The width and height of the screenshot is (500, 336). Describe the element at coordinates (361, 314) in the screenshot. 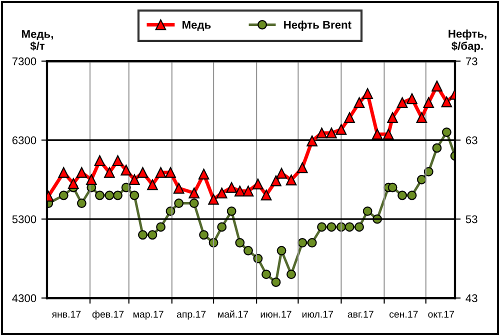

I see `x-tick-label: авг.17` at that location.